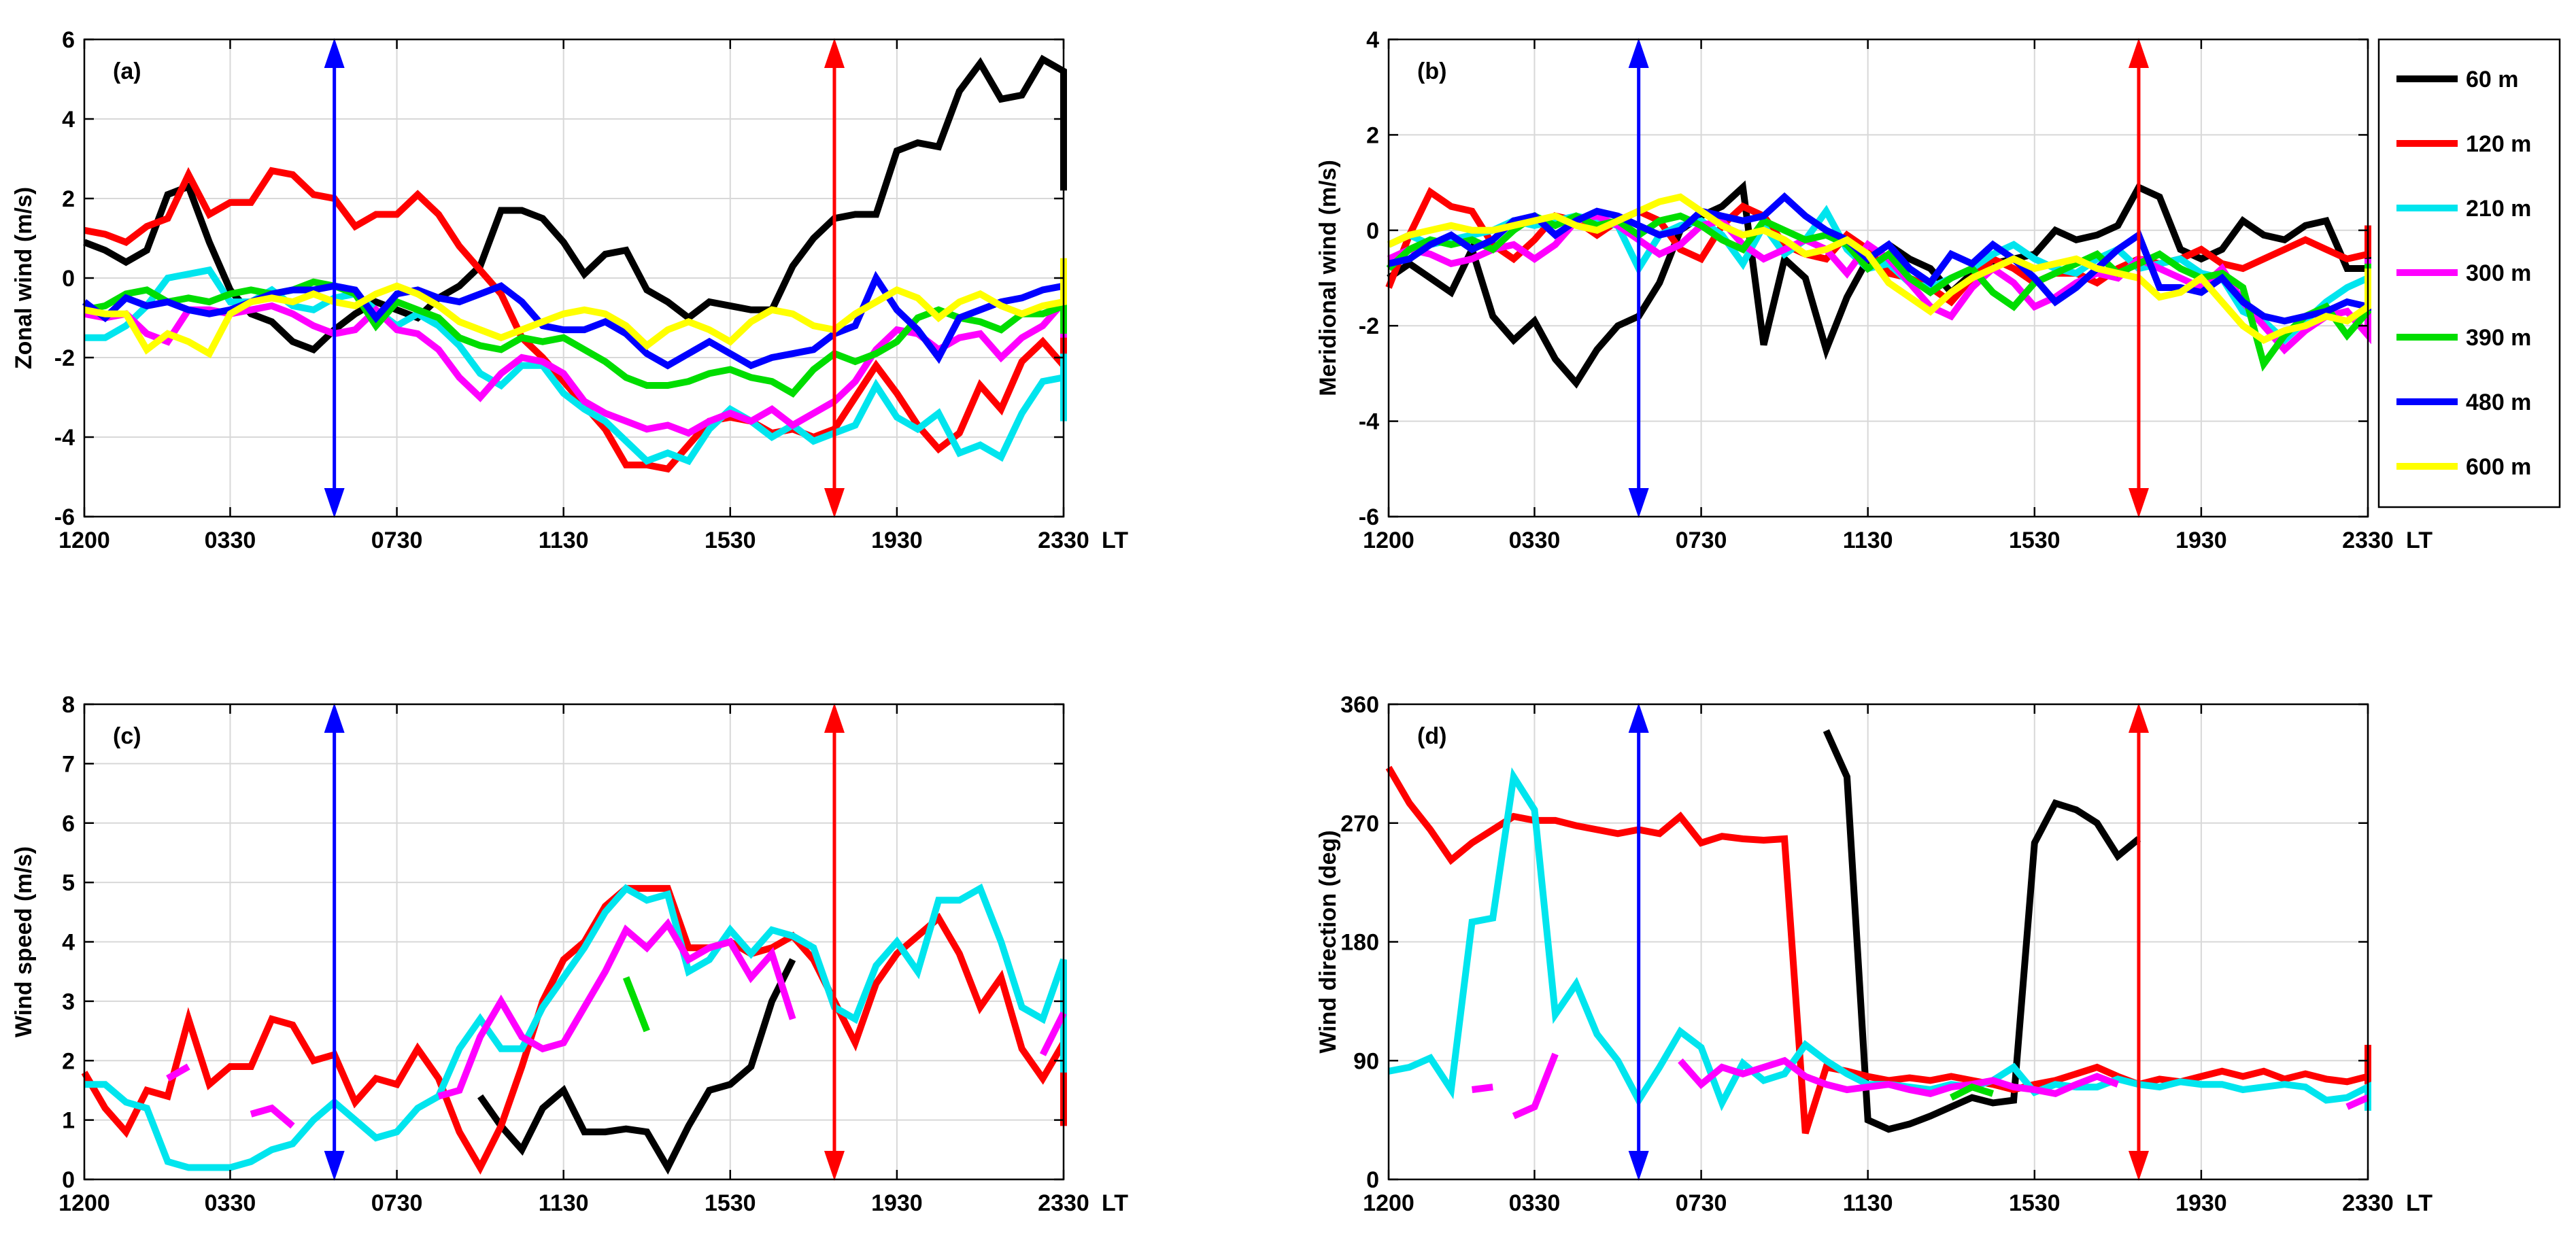 The width and height of the screenshot is (2576, 1244). What do you see at coordinates (68, 705) in the screenshot?
I see `y-tick-label: 8` at bounding box center [68, 705].